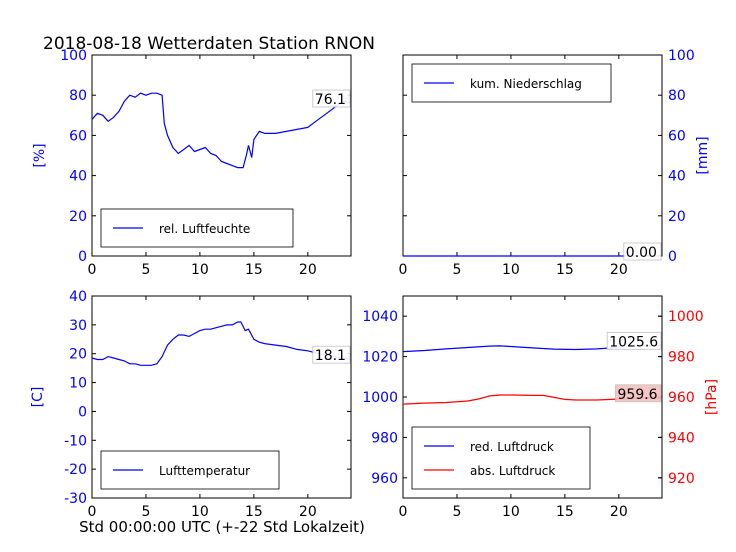 The height and width of the screenshot is (552, 736). What do you see at coordinates (78, 326) in the screenshot?
I see `y-tick-label: 30` at bounding box center [78, 326].